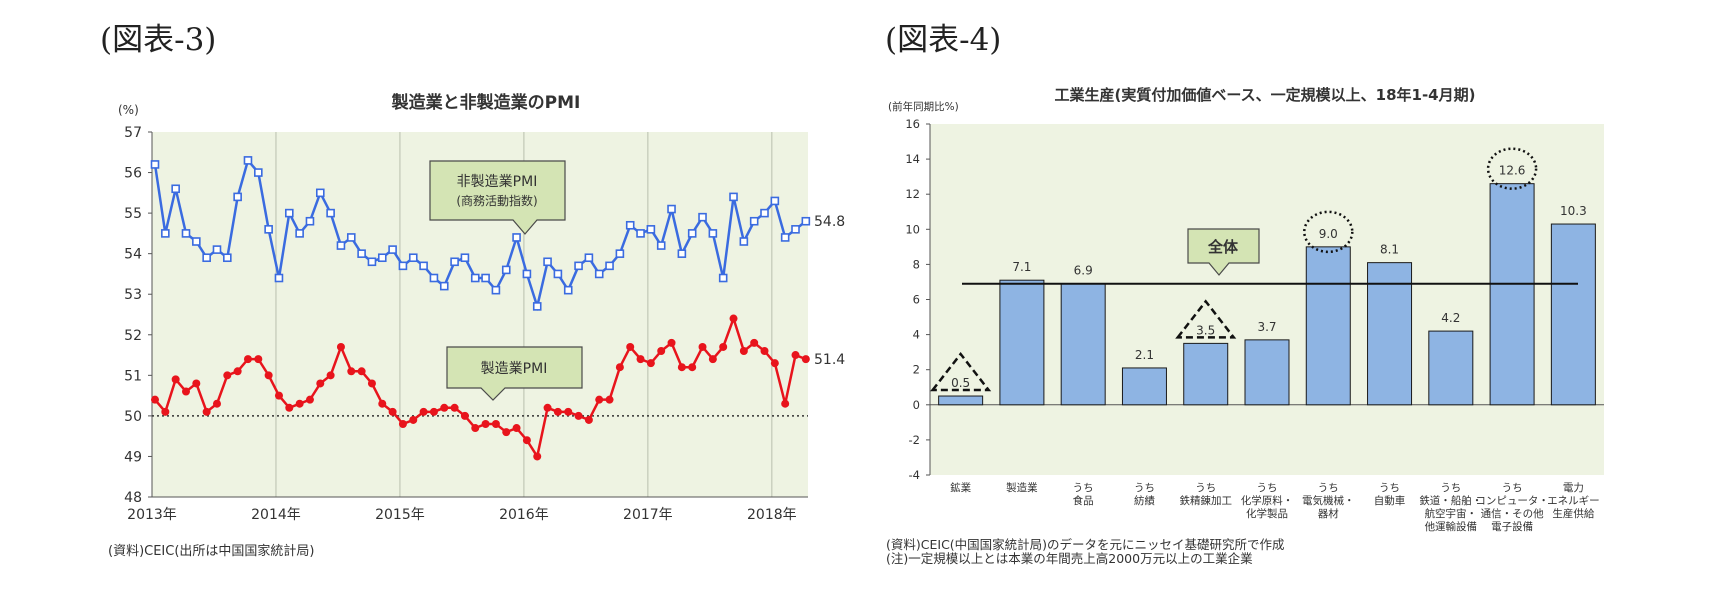  What do you see at coordinates (1265, 95) in the screenshot?
I see `chart-title: 工業生産(実質付加価値ベース、一定規模以上、18年1-4月期)` at bounding box center [1265, 95].